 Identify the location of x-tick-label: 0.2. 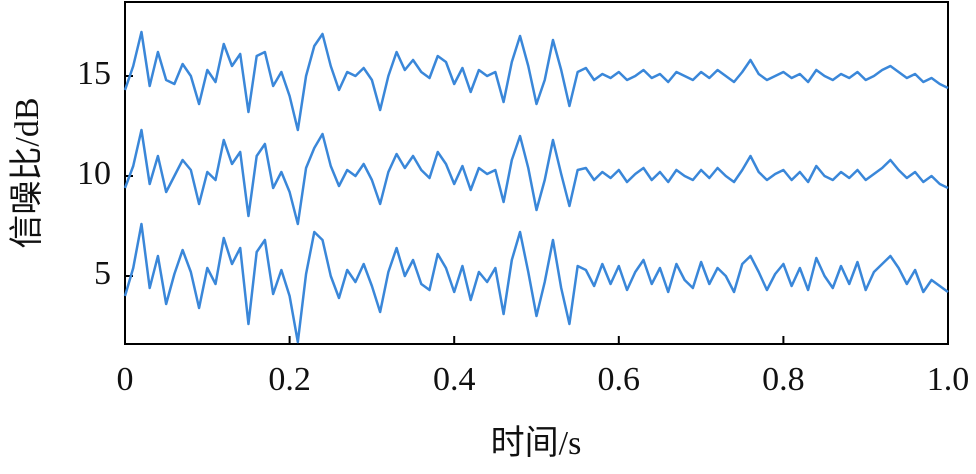
(289, 379).